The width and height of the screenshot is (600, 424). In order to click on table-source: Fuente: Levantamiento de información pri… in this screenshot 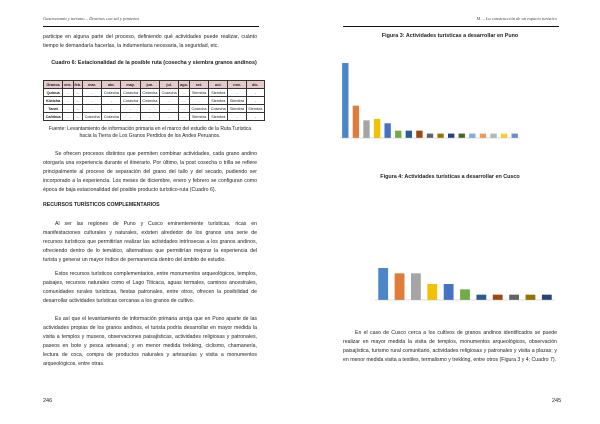, I will do `click(150, 132)`.